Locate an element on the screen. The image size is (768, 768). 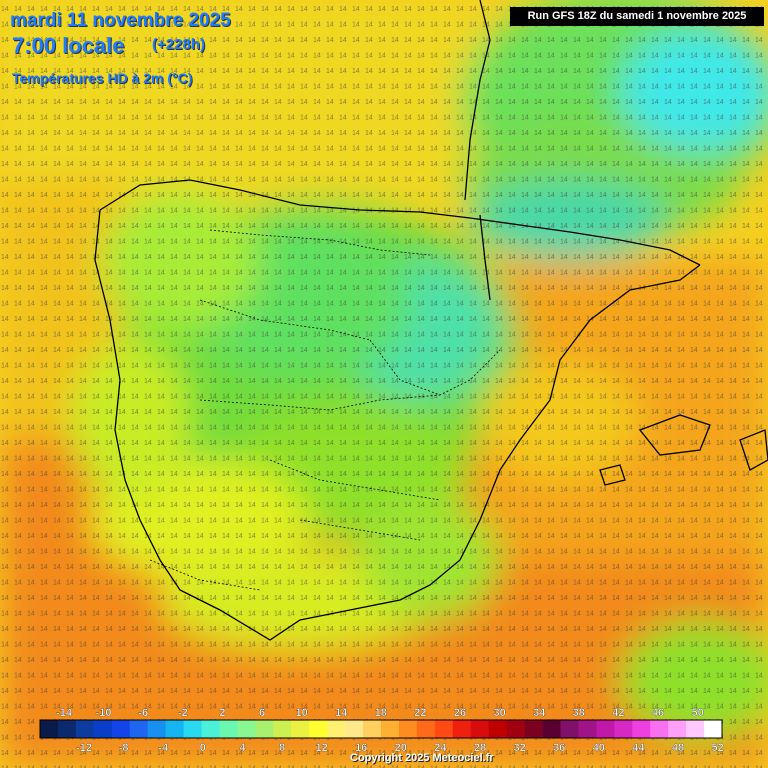
scale-label-upper: 34 is located at coordinates (539, 713).